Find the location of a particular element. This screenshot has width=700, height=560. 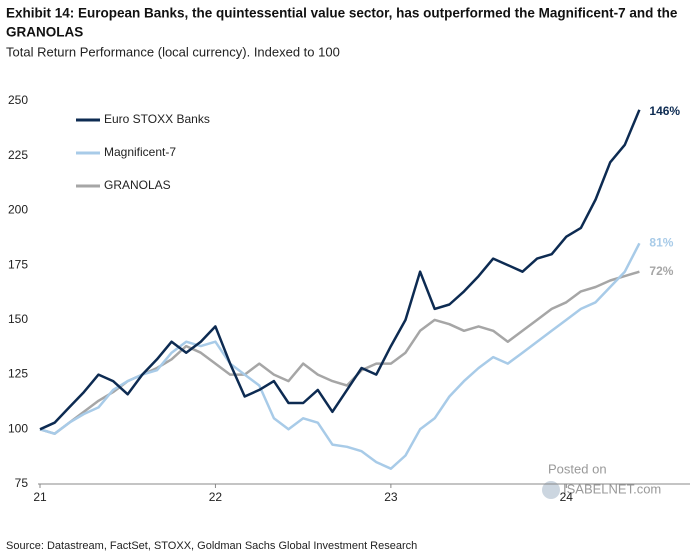

y-tick-label: 125 is located at coordinates (18, 374).